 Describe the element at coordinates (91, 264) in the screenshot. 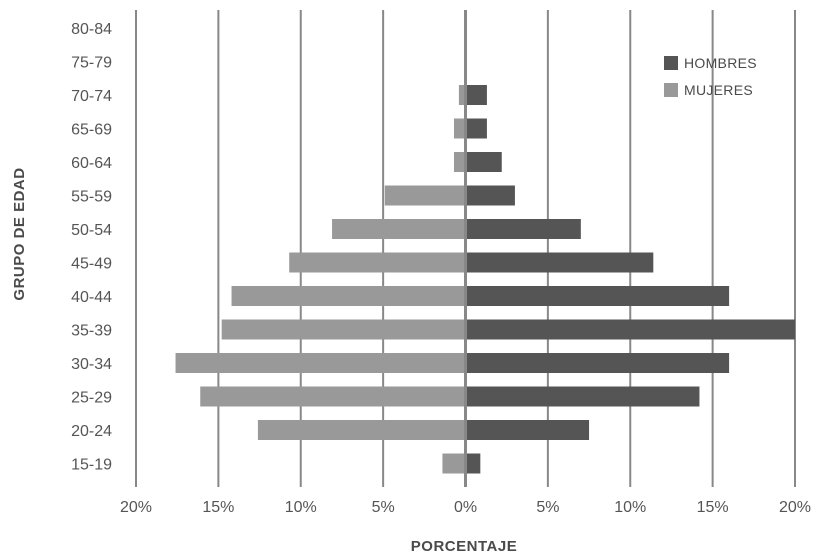

I see `y-tick-label: 45-49` at that location.